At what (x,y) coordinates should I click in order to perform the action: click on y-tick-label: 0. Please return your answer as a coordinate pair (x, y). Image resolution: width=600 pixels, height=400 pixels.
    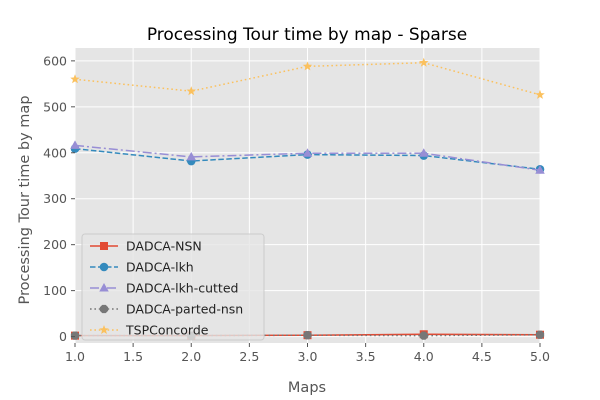
    Looking at the image, I should click on (63, 336).